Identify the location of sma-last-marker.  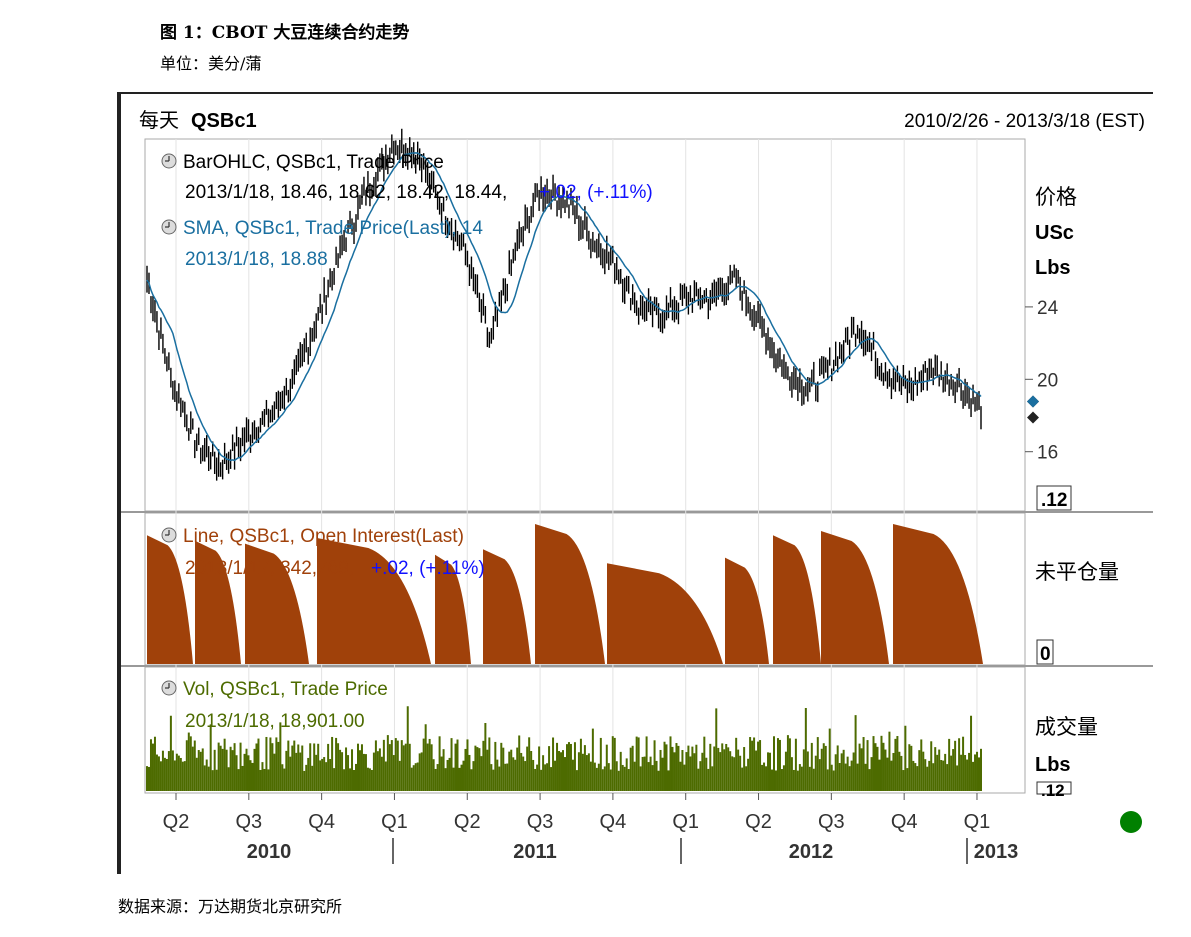
(1033, 401).